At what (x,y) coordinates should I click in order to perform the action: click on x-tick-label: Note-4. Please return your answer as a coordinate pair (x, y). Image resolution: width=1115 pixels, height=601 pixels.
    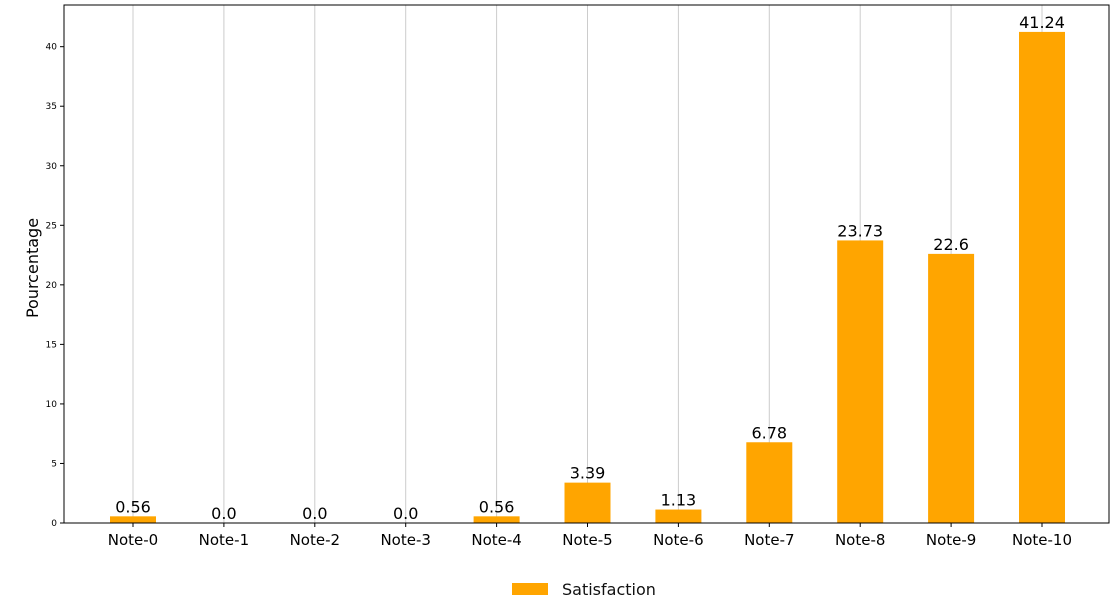
    Looking at the image, I should click on (496, 540).